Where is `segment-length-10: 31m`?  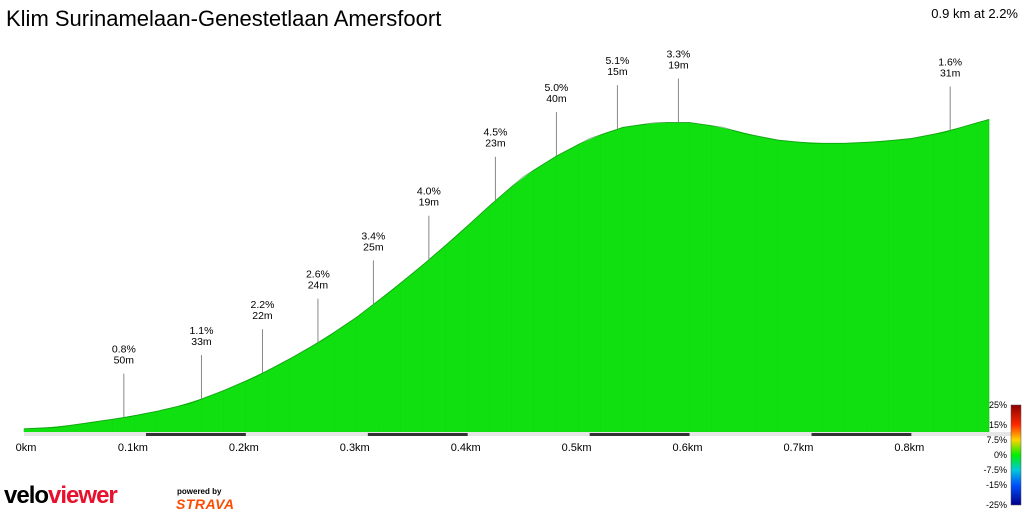
segment-length-10: 31m is located at coordinates (950, 74).